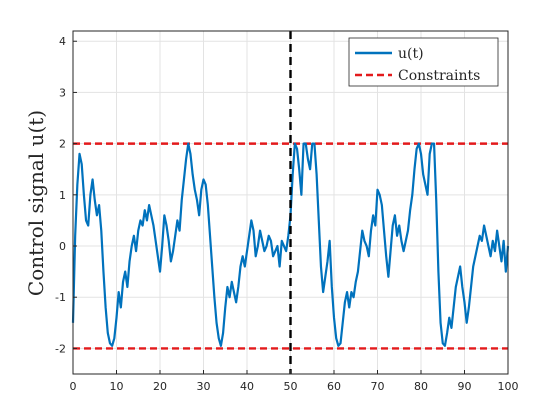  Describe the element at coordinates (378, 386) in the screenshot. I see `x-tick-label: 70` at that location.